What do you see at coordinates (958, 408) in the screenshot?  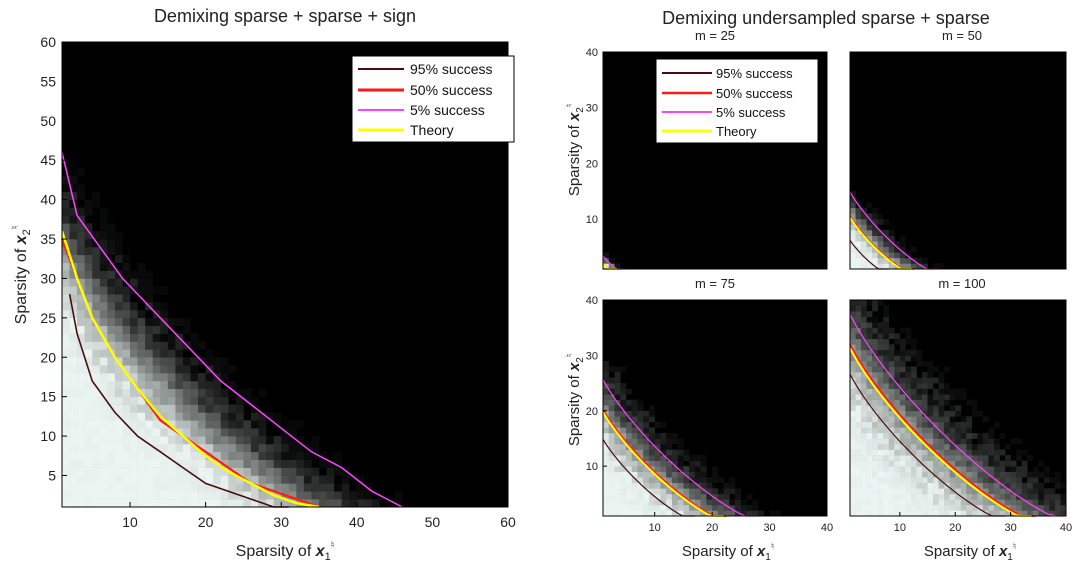 I see `sub-axes-frame` at bounding box center [958, 408].